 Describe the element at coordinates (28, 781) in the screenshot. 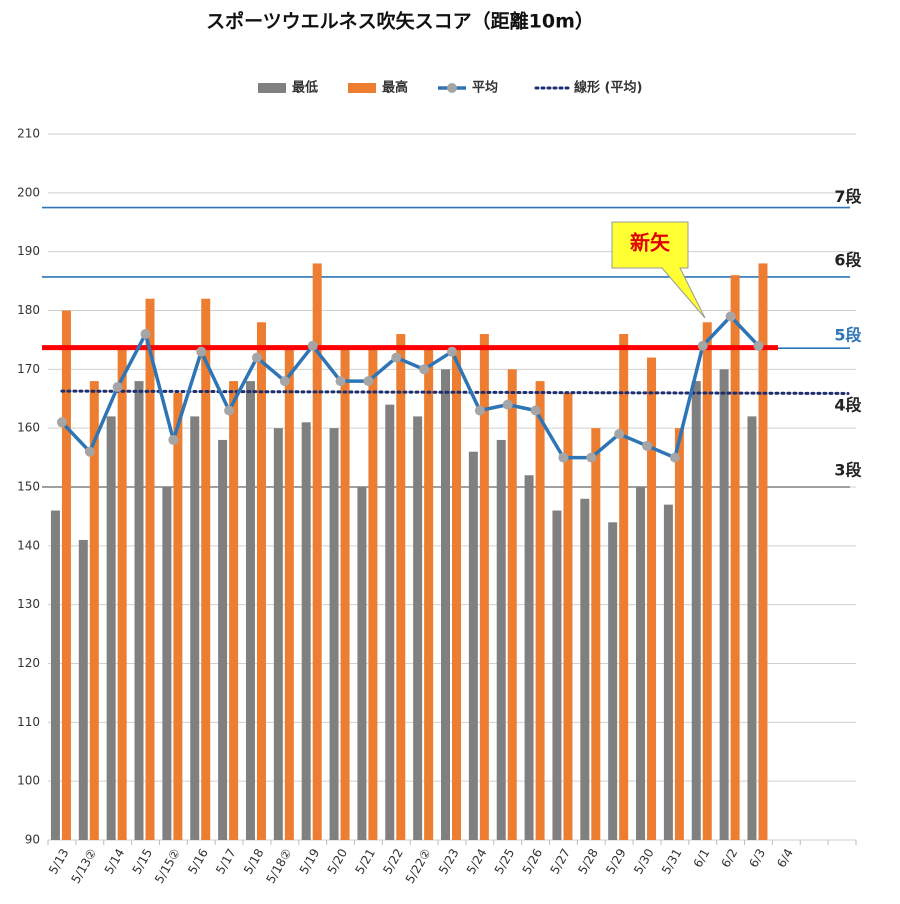

I see `y-tick-label: 100` at that location.